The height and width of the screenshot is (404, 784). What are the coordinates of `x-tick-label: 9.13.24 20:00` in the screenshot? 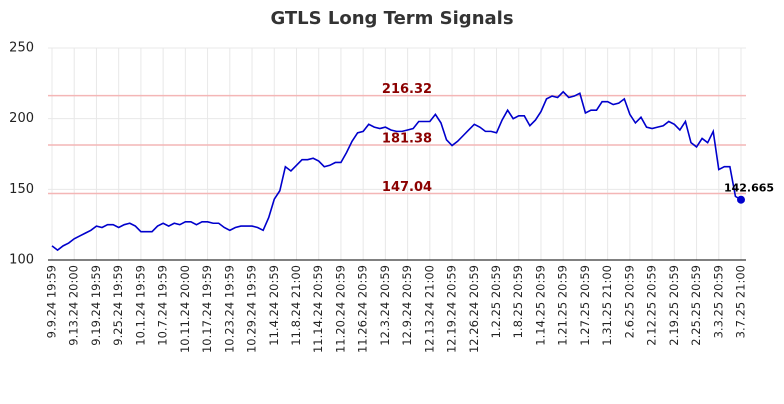 It's located at (74, 305).